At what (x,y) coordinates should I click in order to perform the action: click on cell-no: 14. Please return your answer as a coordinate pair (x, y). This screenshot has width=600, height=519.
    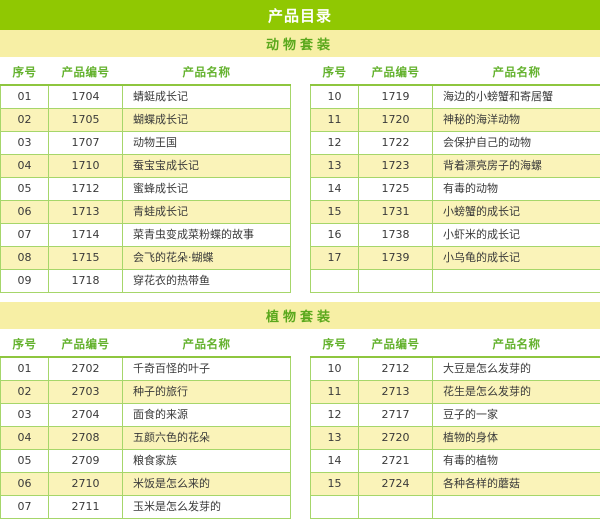
    Looking at the image, I should click on (335, 461).